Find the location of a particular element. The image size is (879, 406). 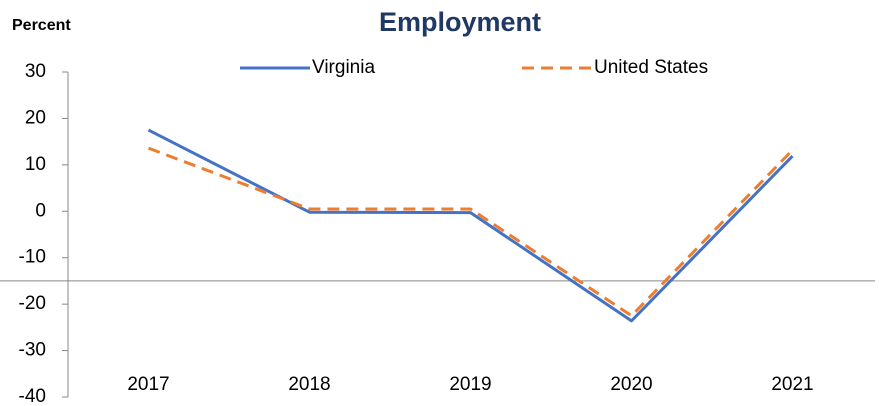

y-tick-label: 10 is located at coordinates (35, 164).